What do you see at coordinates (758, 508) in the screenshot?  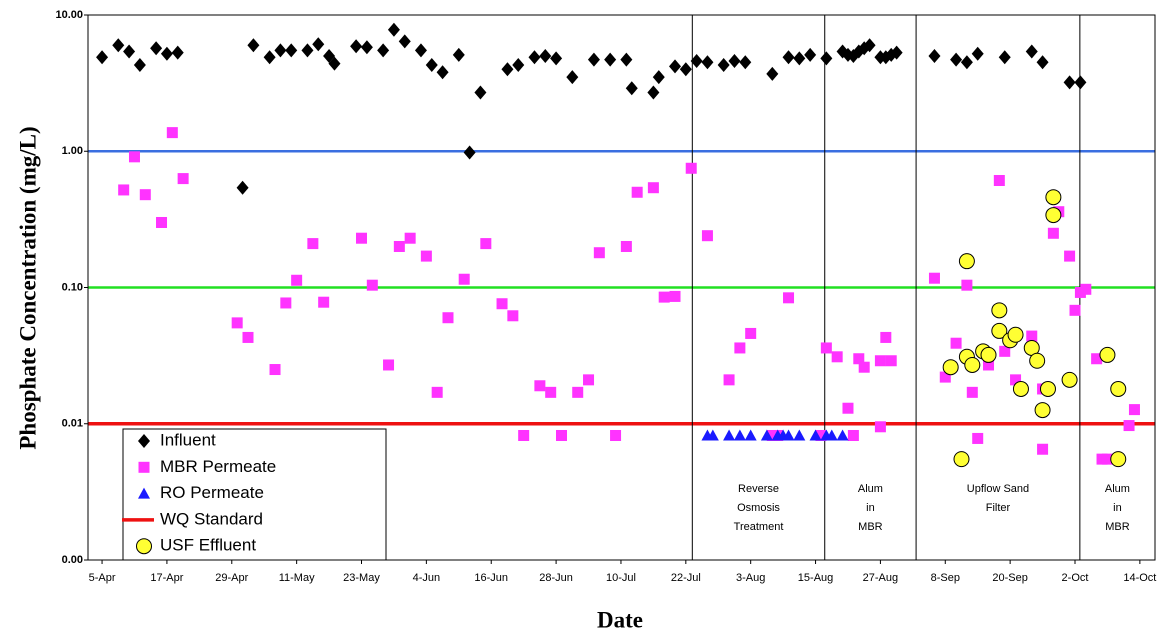 I see `phase-label: Osmosis` at bounding box center [758, 508].